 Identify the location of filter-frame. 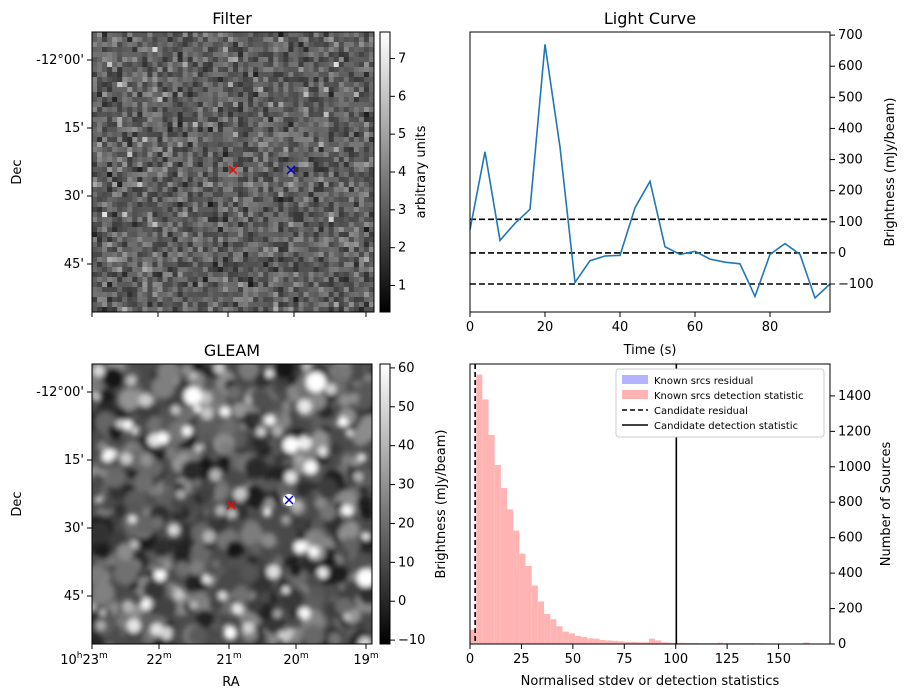
(233, 172).